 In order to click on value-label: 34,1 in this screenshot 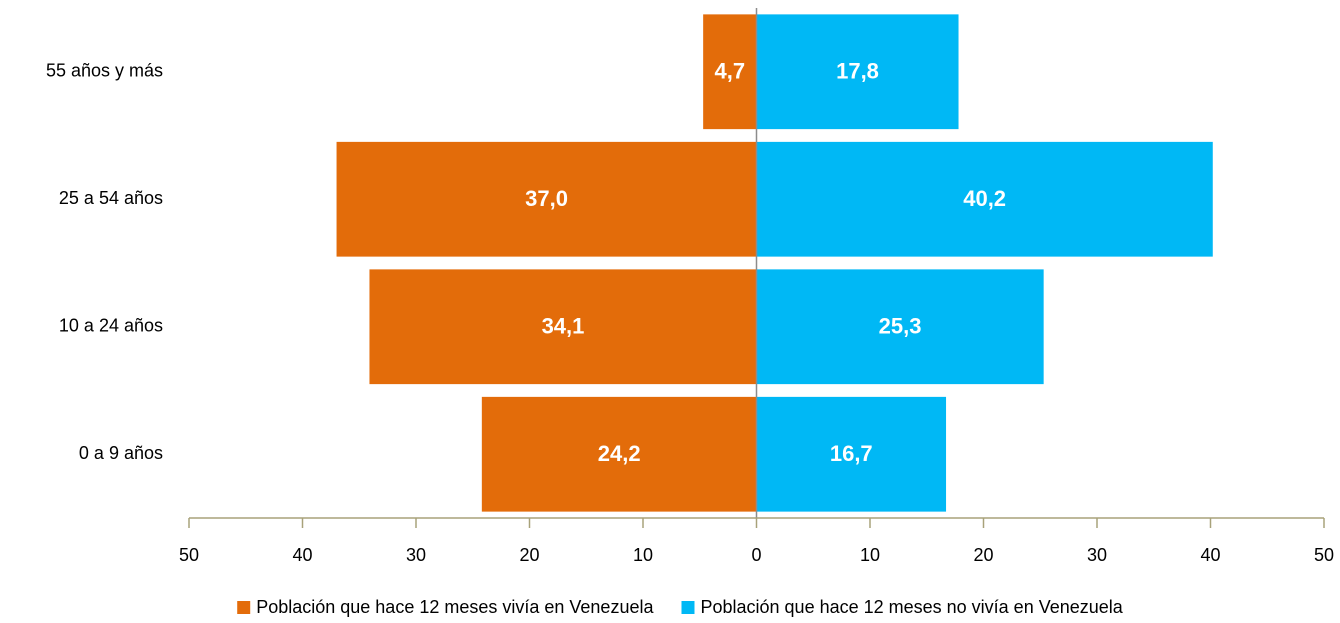, I will do `click(563, 326)`.